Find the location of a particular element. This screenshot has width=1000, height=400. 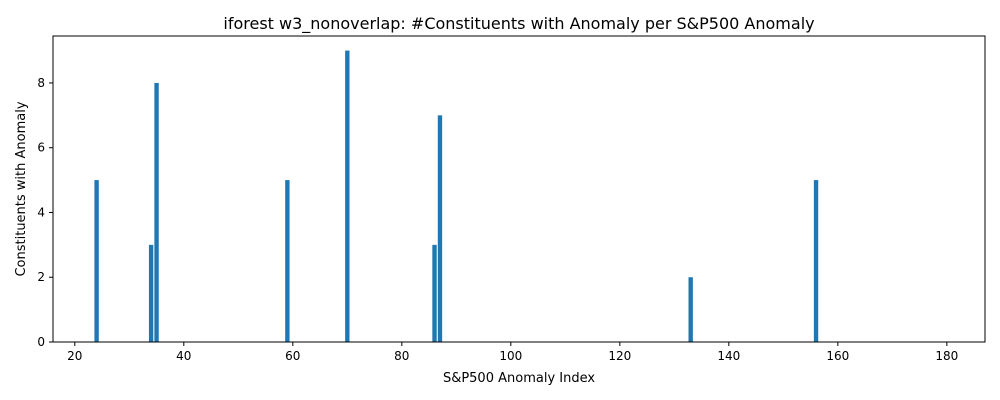

x-tick-label: 100 is located at coordinates (510, 356).